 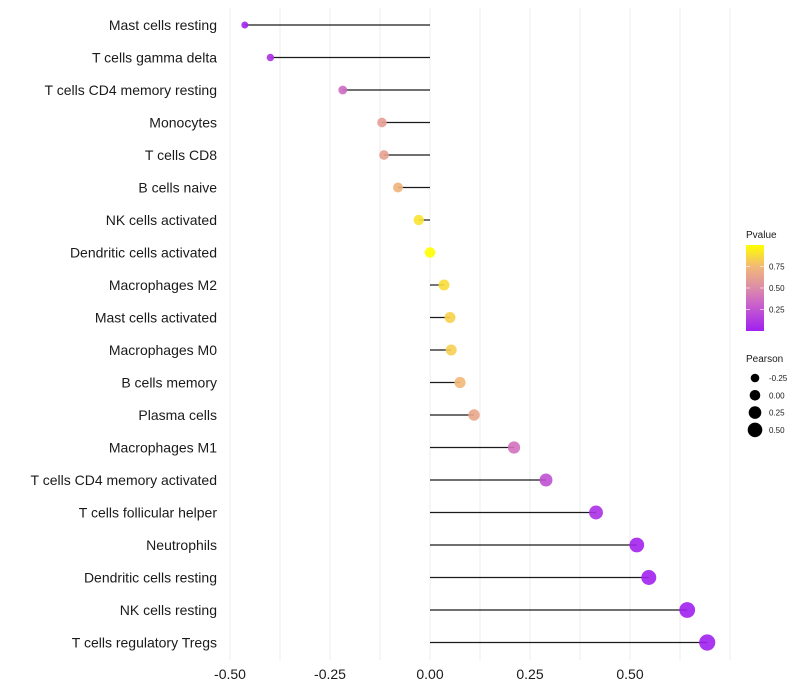 I want to click on size-legend-title: Pearson, so click(x=764, y=359).